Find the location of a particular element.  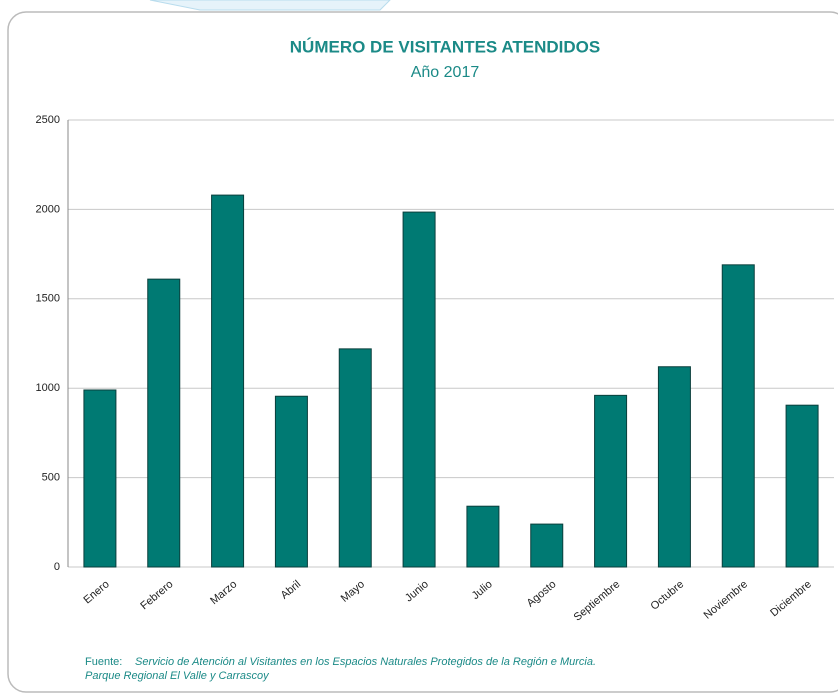

x-tick-label: Marzo is located at coordinates (223, 592).